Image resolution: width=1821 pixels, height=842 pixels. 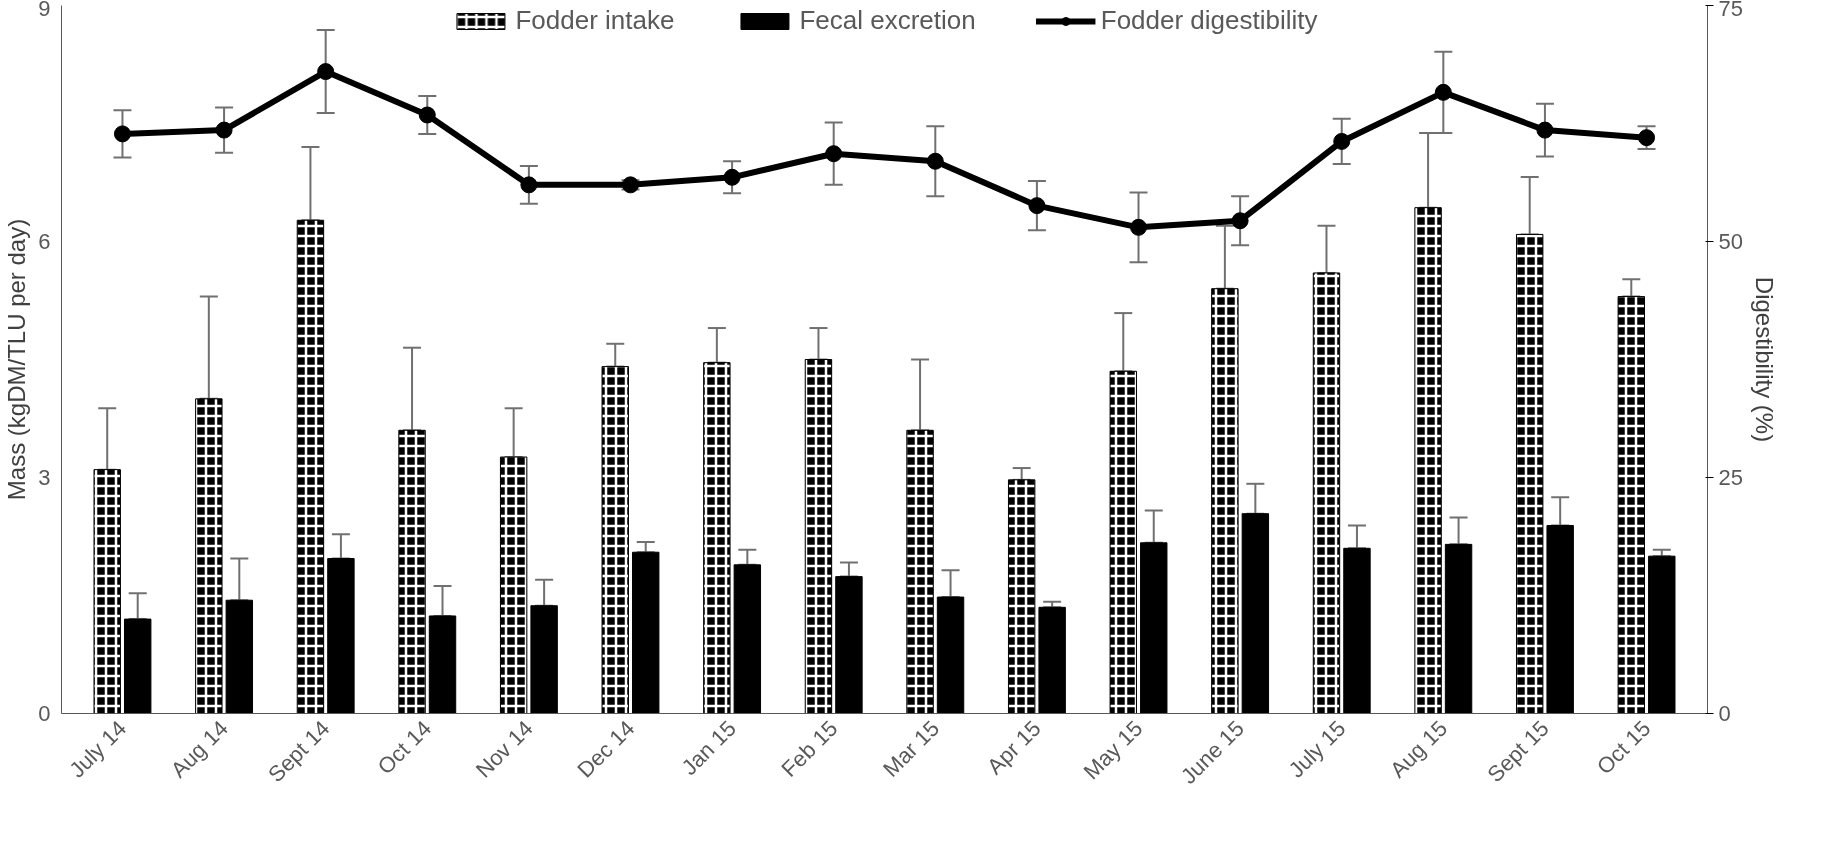 What do you see at coordinates (1730, 10) in the screenshot?
I see `y2-tick-label: 75` at bounding box center [1730, 10].